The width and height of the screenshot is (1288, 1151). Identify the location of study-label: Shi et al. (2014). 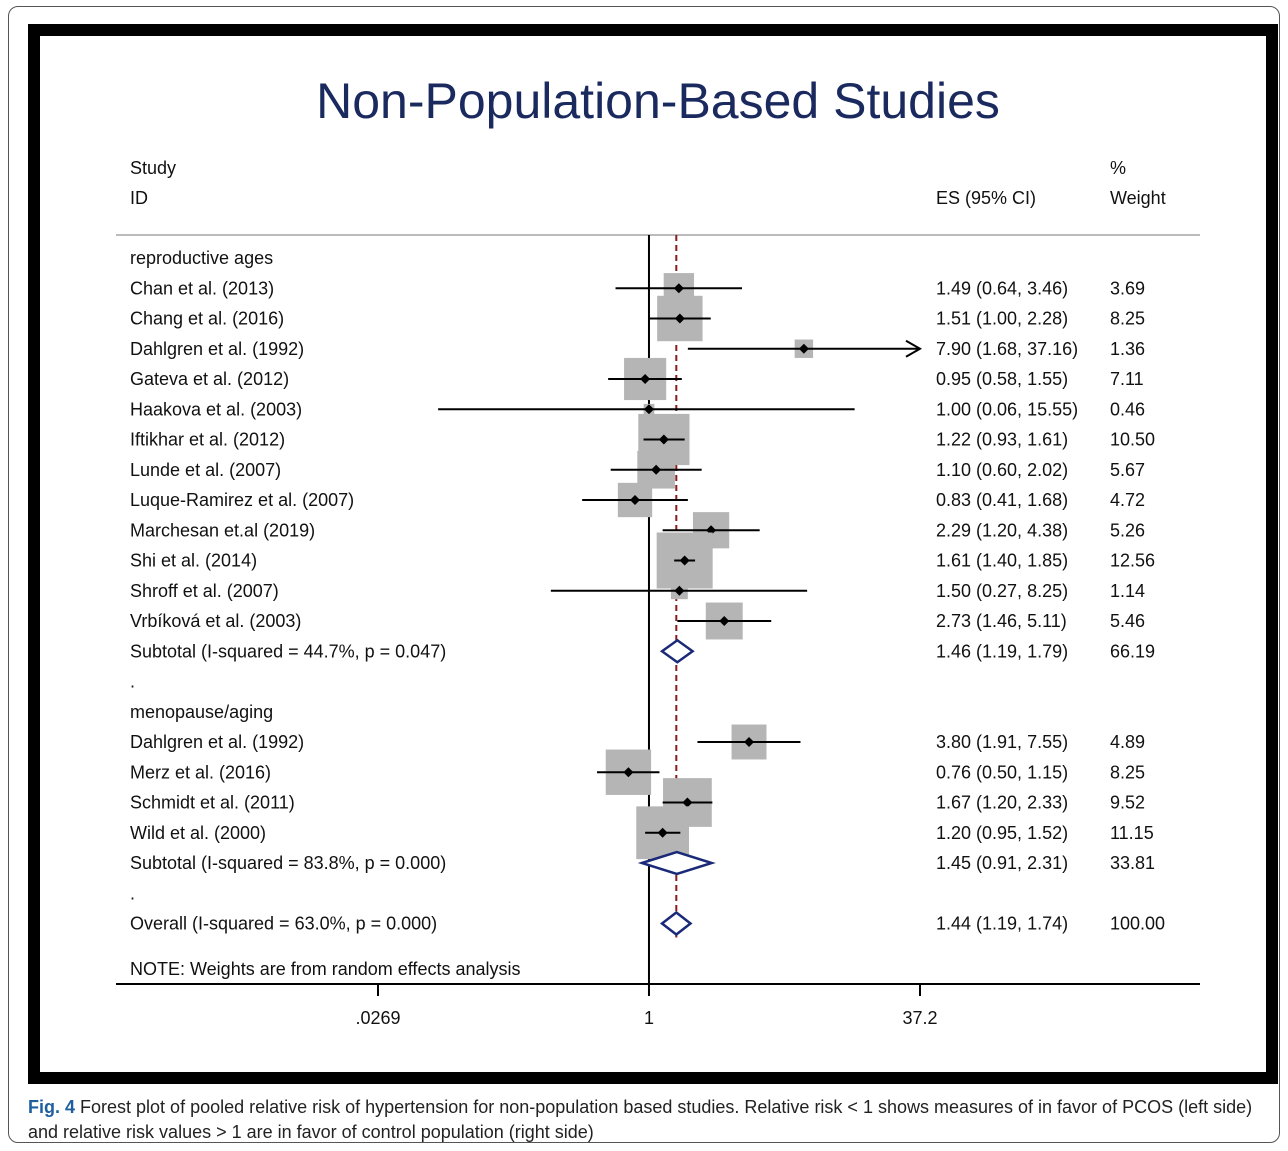
(193, 561).